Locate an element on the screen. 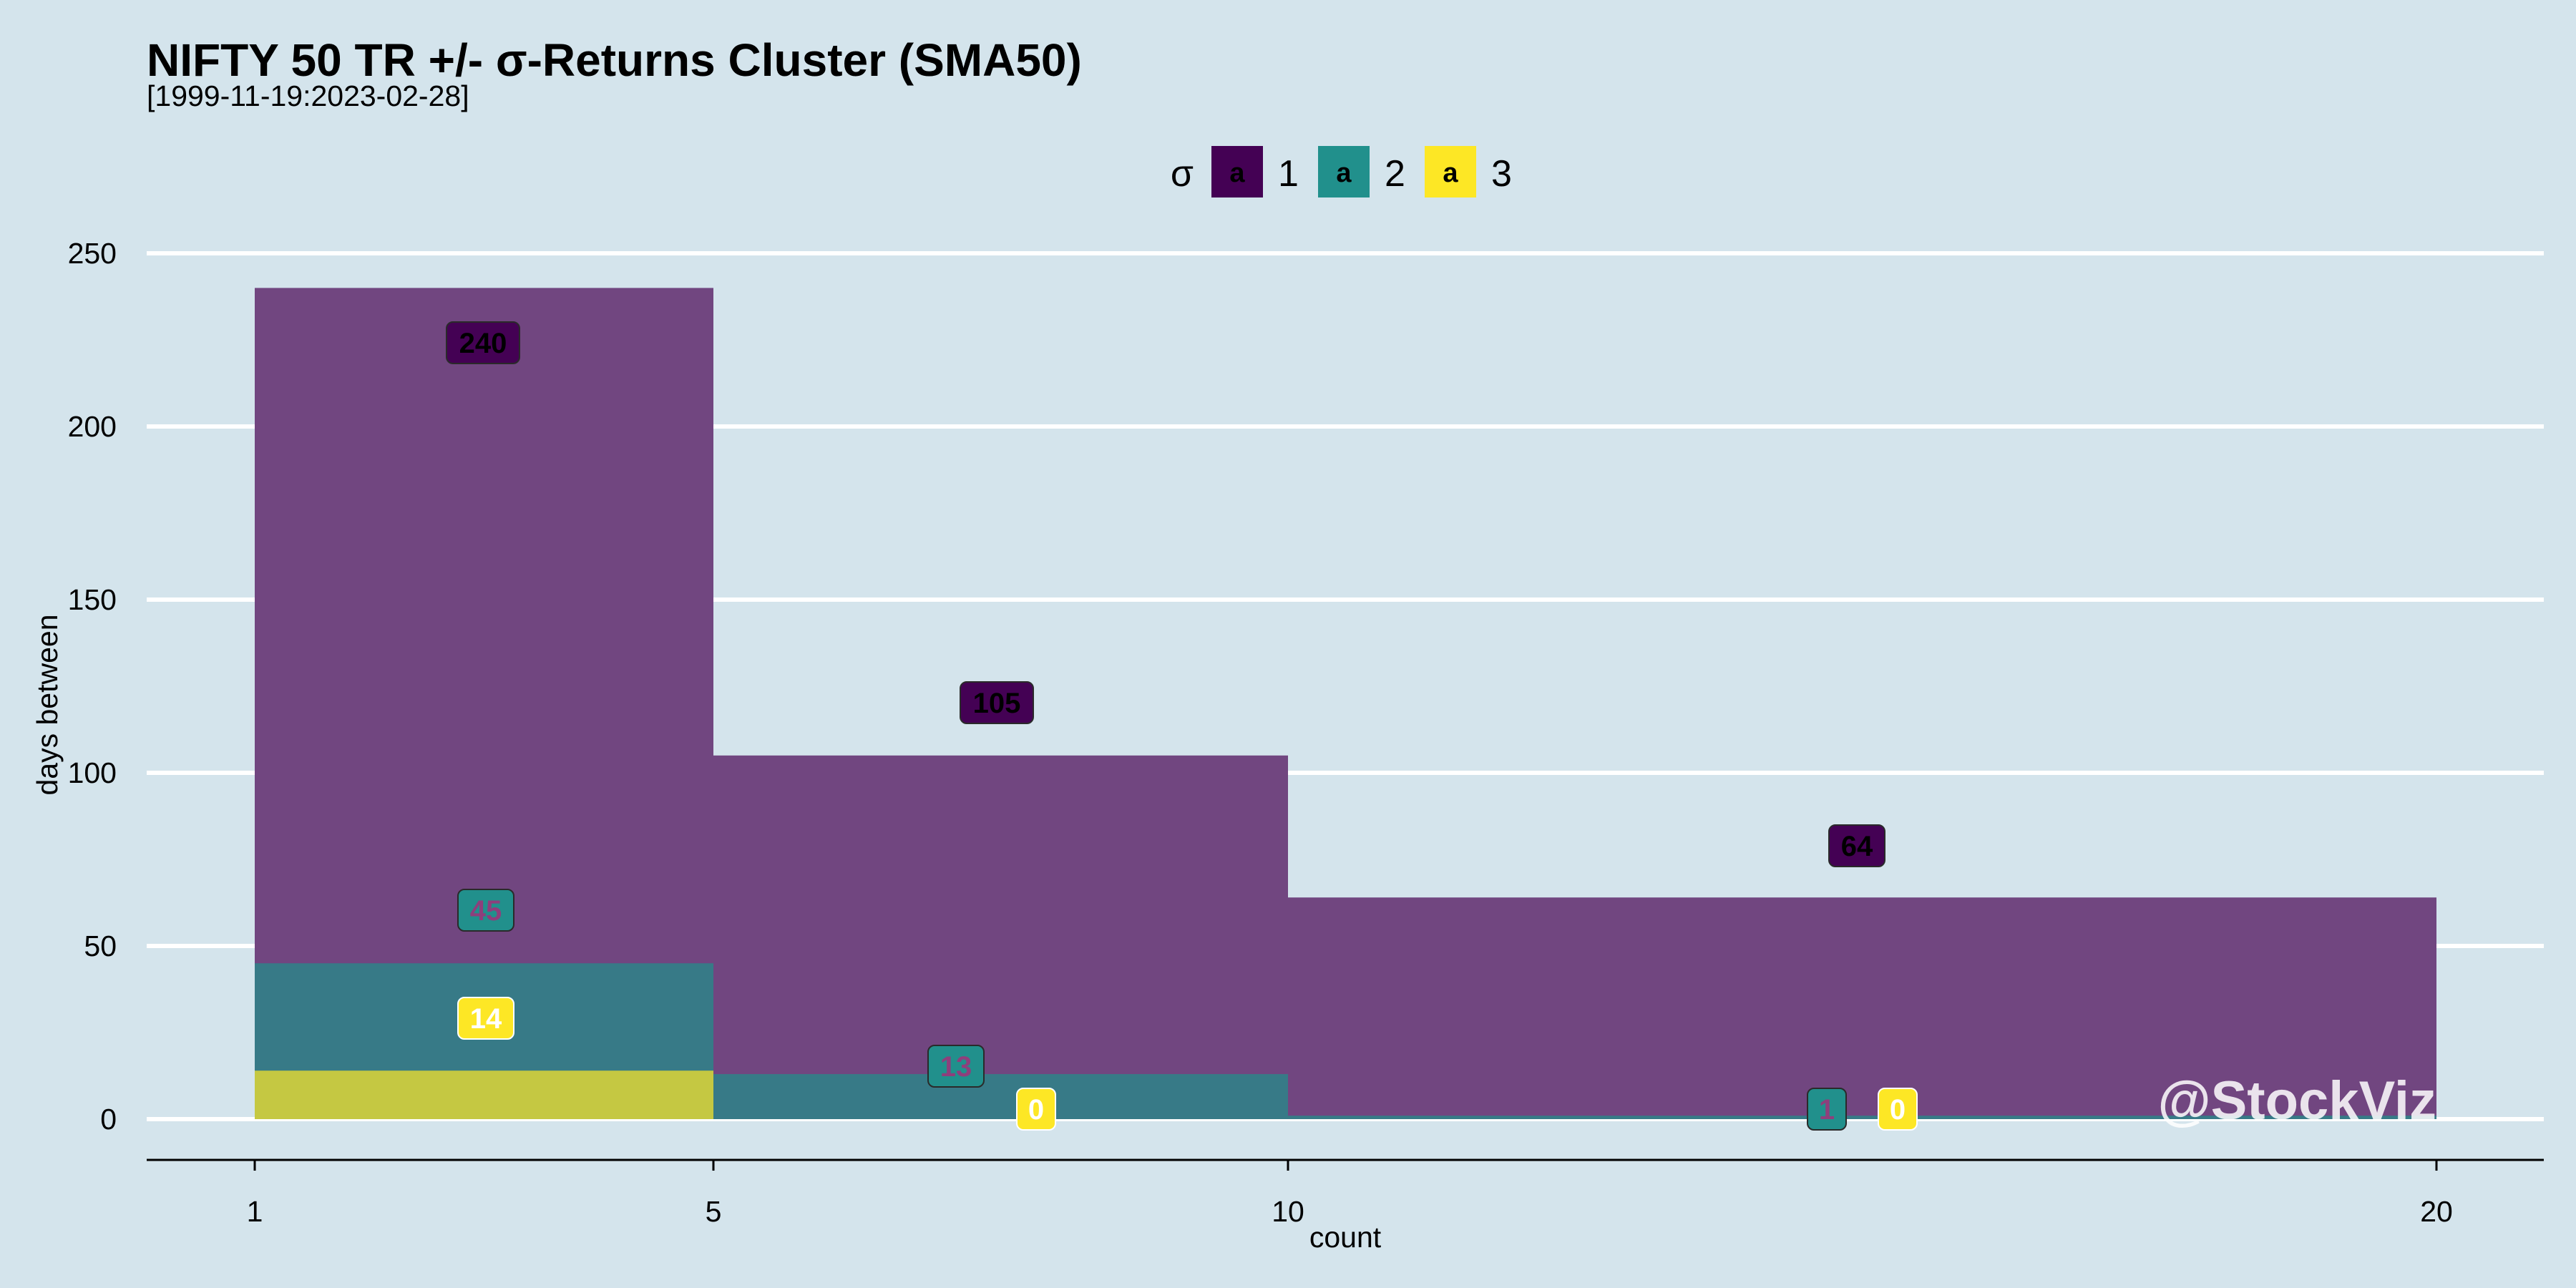 Image resolution: width=2576 pixels, height=1288 pixels. x-axis-label: count is located at coordinates (1345, 1237).